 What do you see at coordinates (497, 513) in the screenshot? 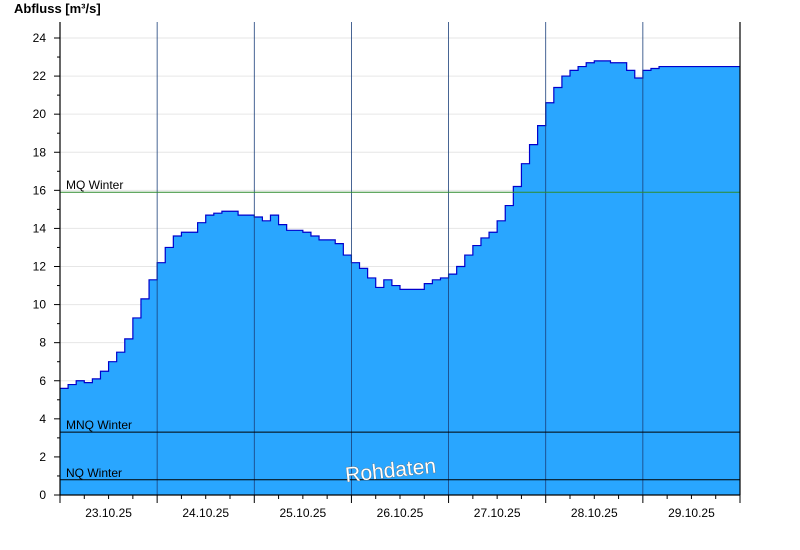
I see `x-tick-label: 27.10.25` at bounding box center [497, 513].